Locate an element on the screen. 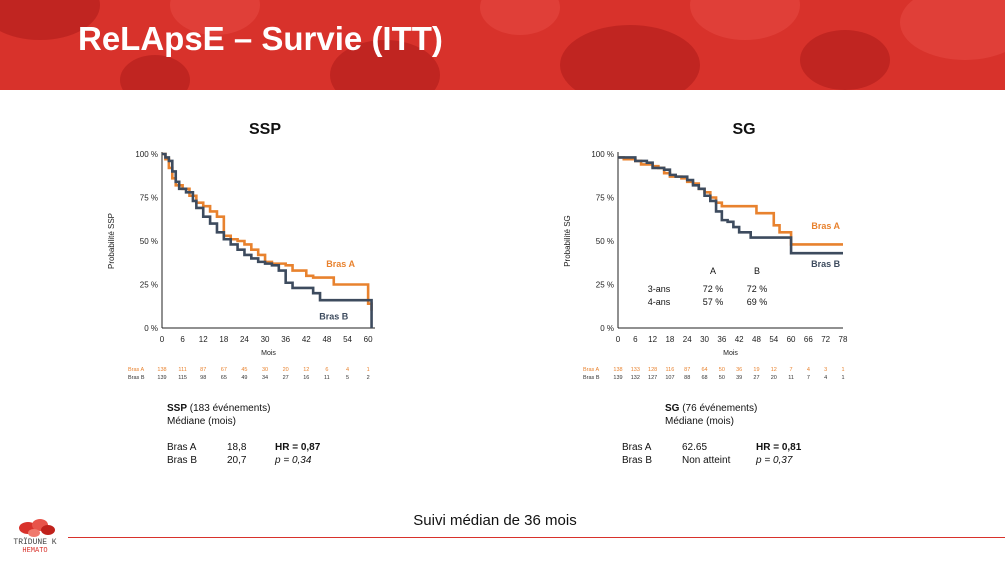 The image size is (1005, 564). ssp-risk-arm-label: Bras A is located at coordinates (136, 370).